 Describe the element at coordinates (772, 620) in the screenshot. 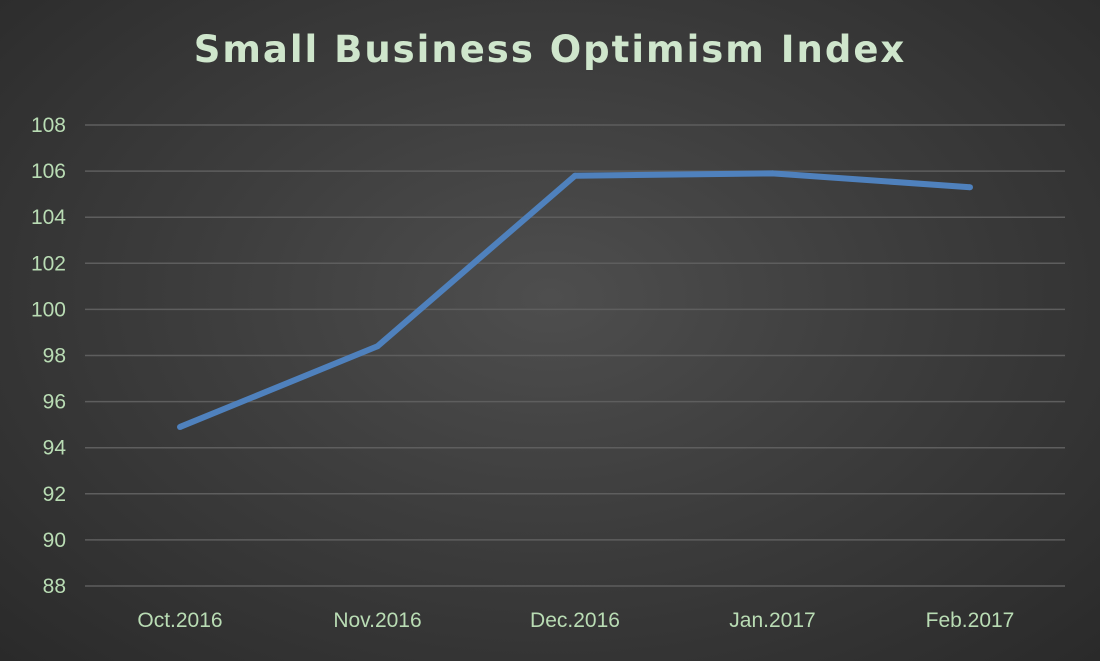

I see `x-tick-label-4: Jan.2017` at that location.